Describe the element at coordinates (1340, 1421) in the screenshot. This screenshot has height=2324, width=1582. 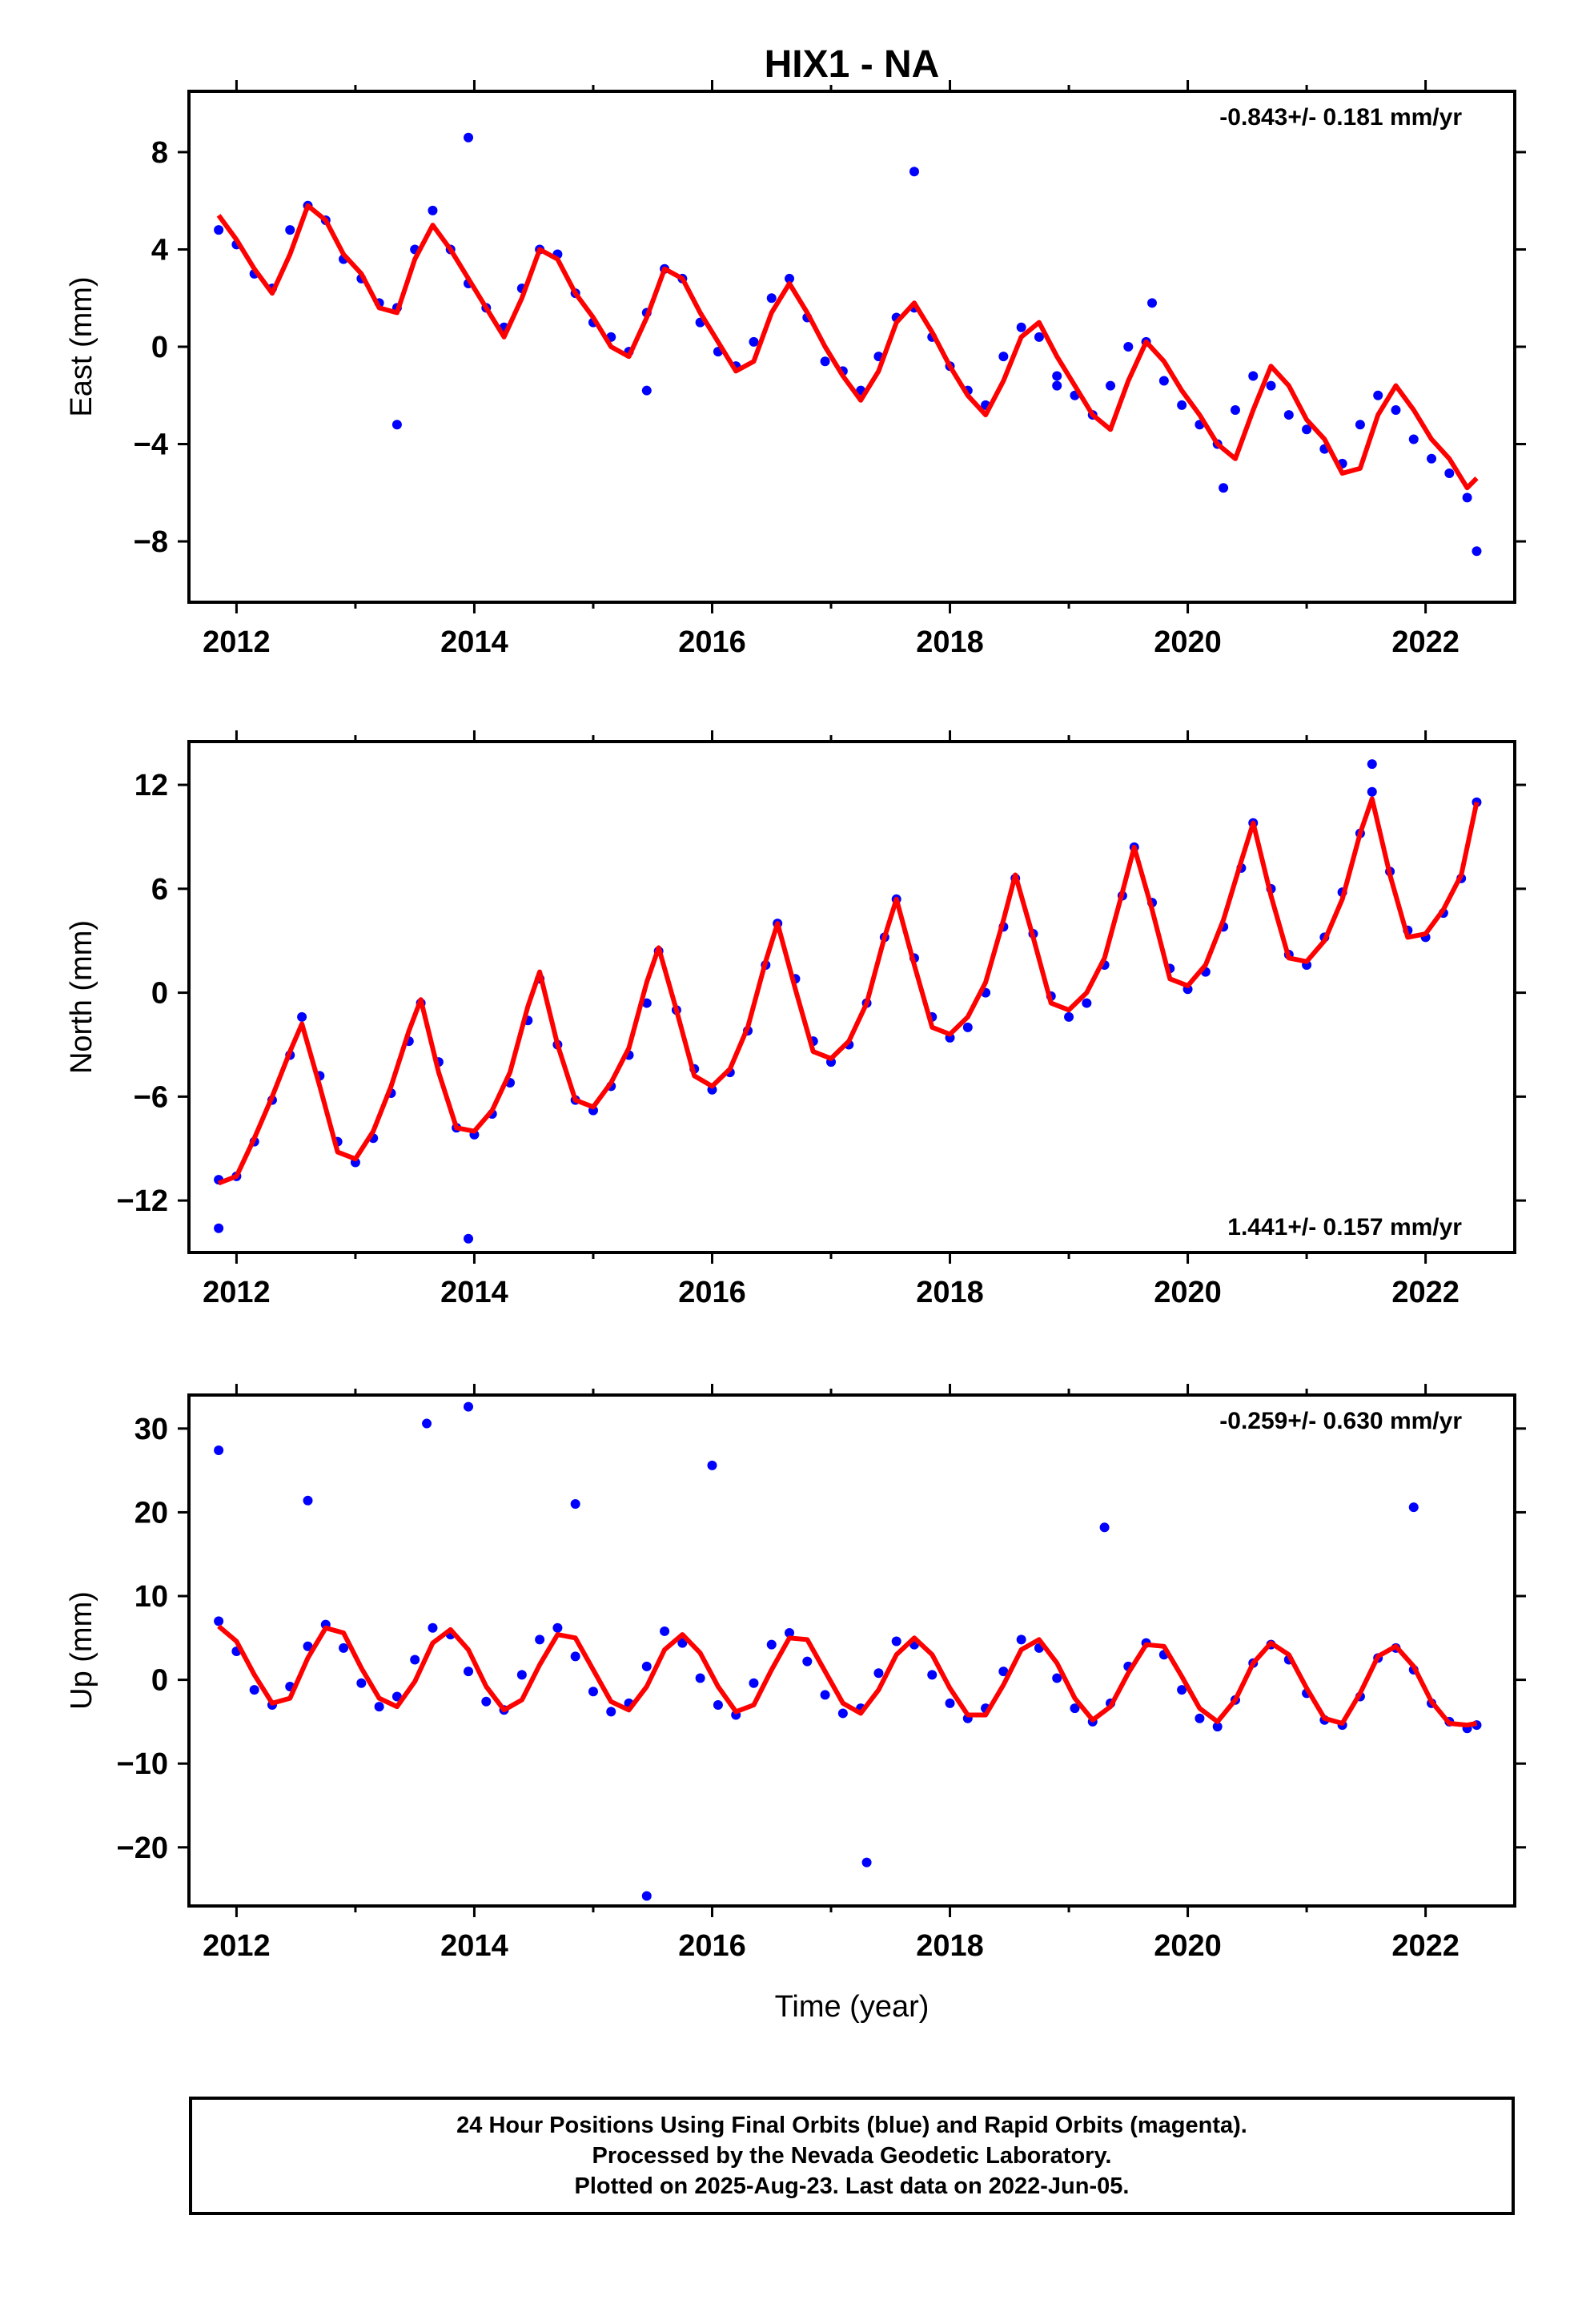
I see `velocity-annotation: -0.259+/- 0.630 mm/yr` at that location.